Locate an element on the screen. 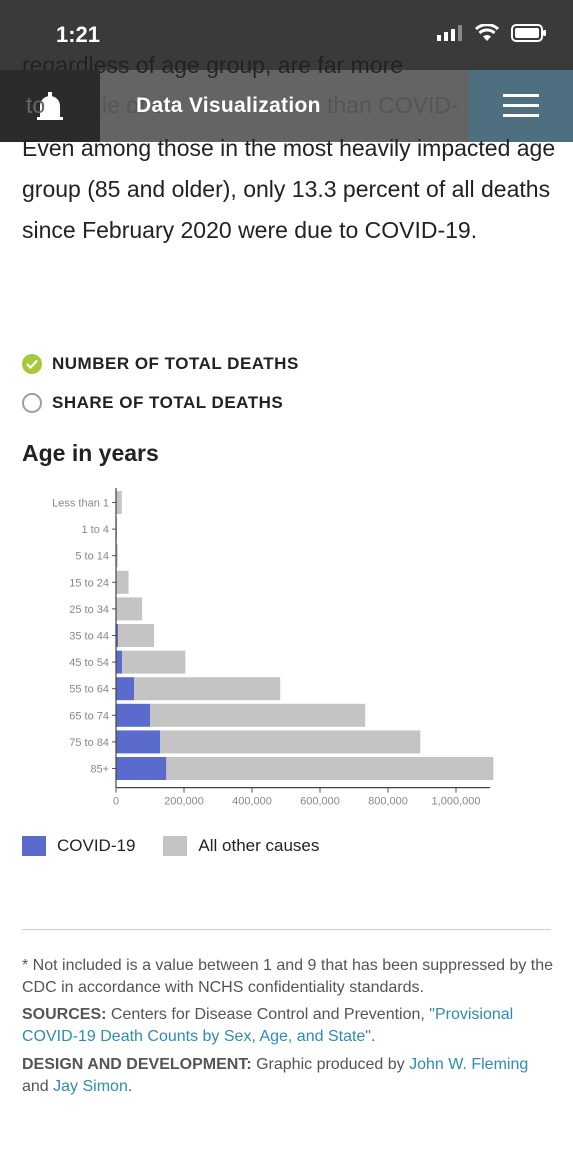  legend-label-covid: COVID-19 is located at coordinates (96, 845).